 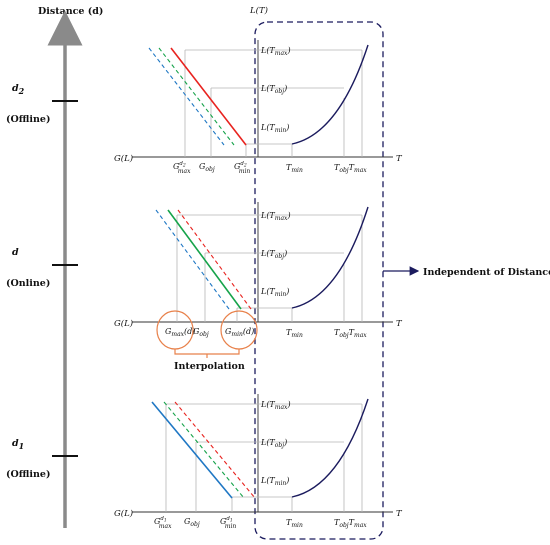 I want to click on g-tick-label: Gmin(d), so click(x=239, y=332).